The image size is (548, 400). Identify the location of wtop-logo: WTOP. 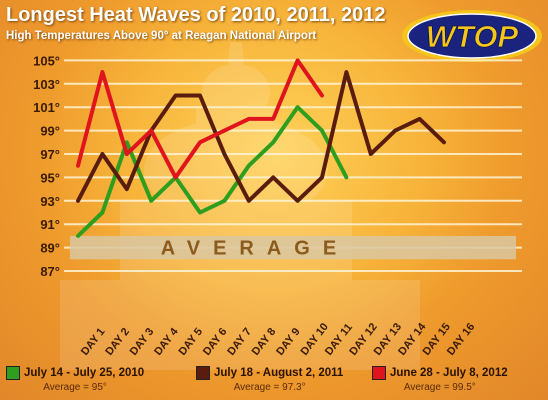
(472, 36).